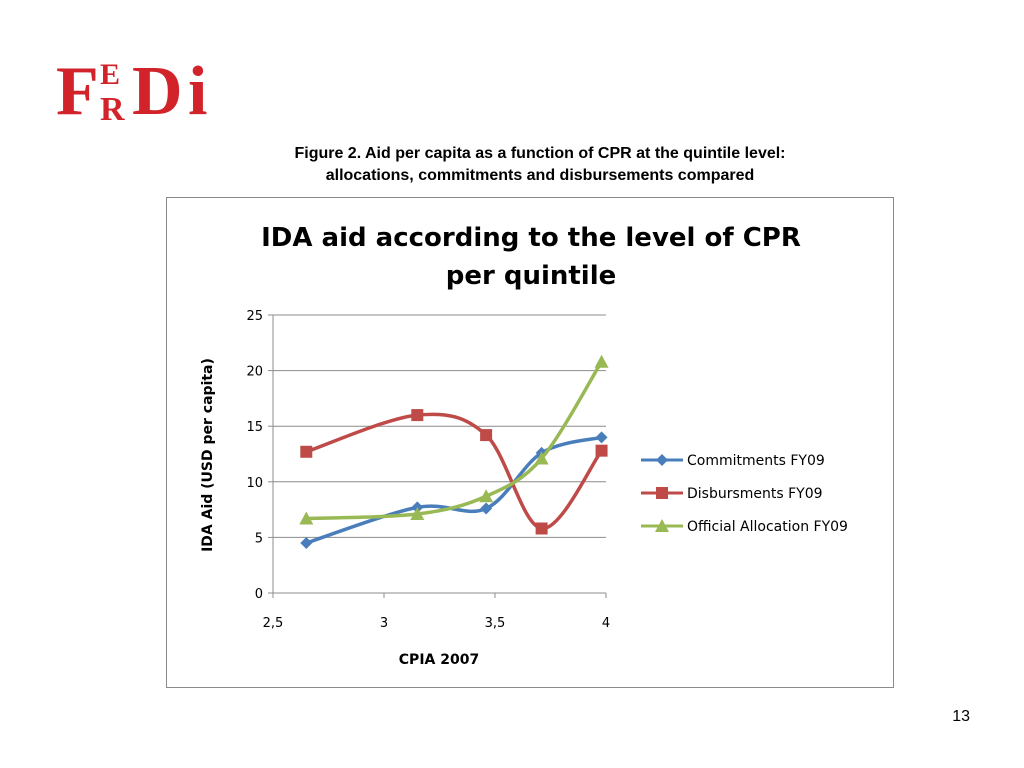 The width and height of the screenshot is (1024, 768). I want to click on x-tick-label: 2,5, so click(273, 623).